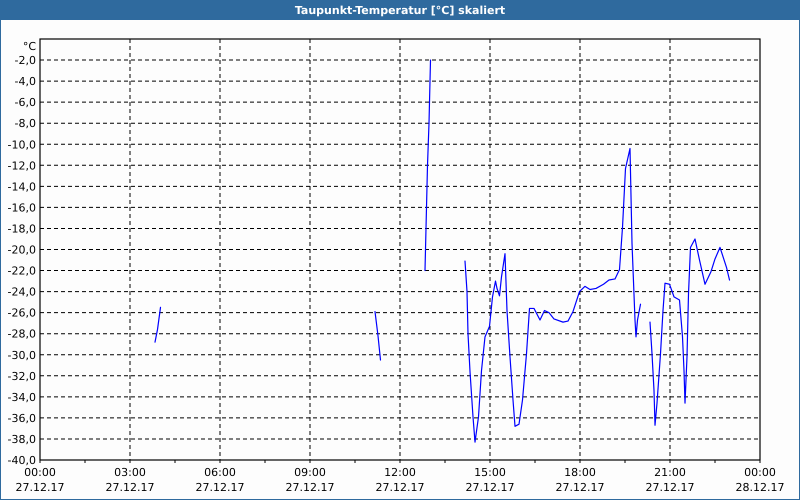  Describe the element at coordinates (22, 292) in the screenshot. I see `y-tick-label: -24,0` at that location.